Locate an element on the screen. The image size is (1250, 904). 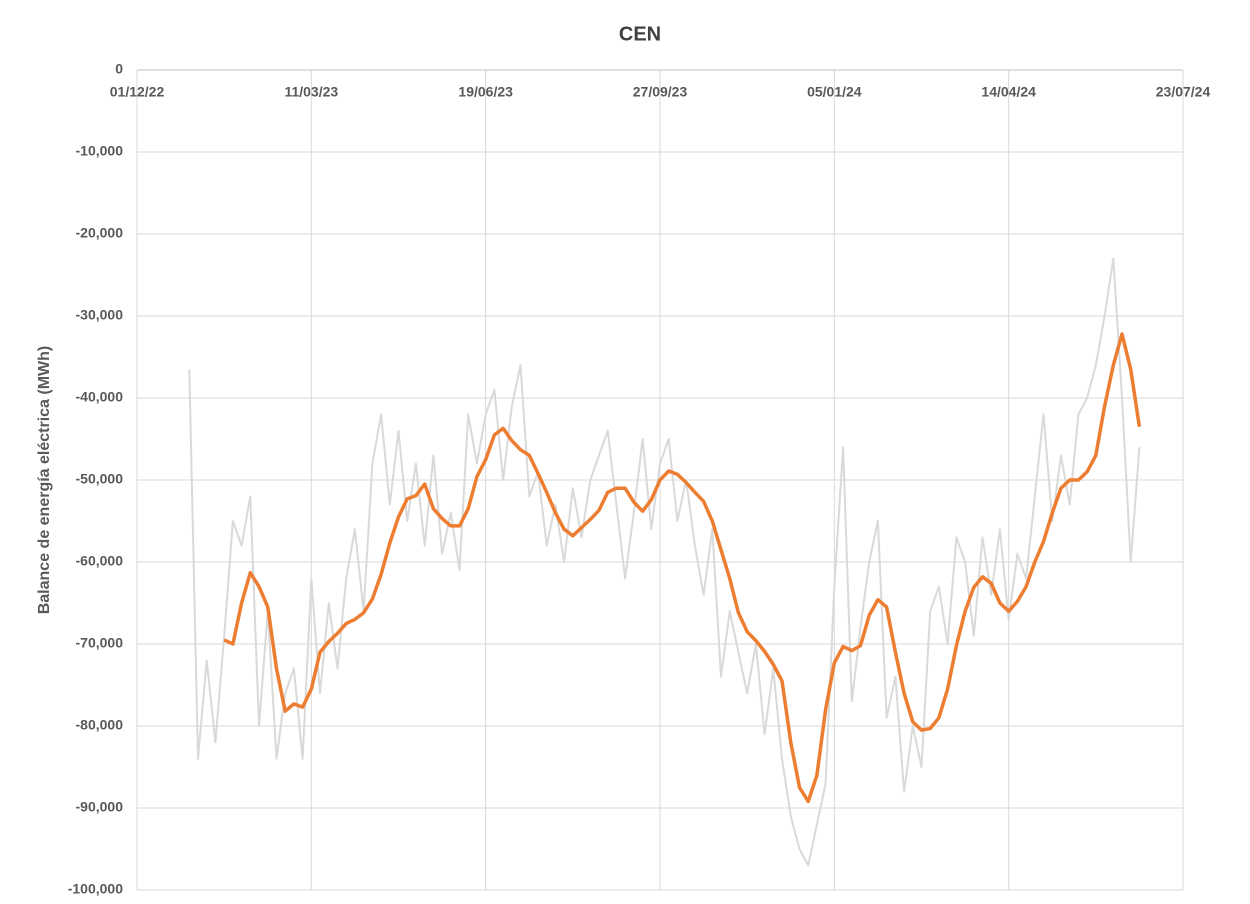
chart-title: CEN is located at coordinates (640, 34).